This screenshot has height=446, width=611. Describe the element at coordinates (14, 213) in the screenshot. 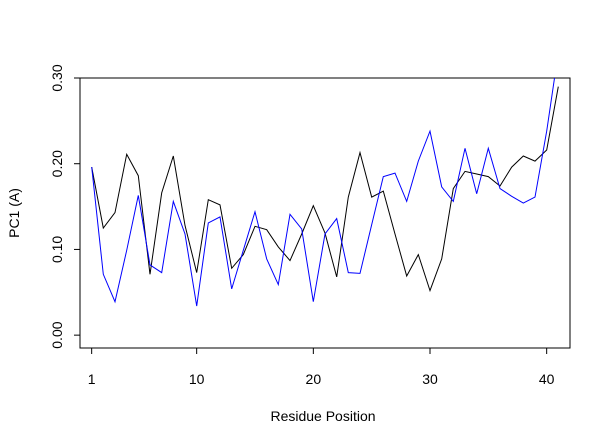

I see `y-axis-title: PC1 (A)` at that location.